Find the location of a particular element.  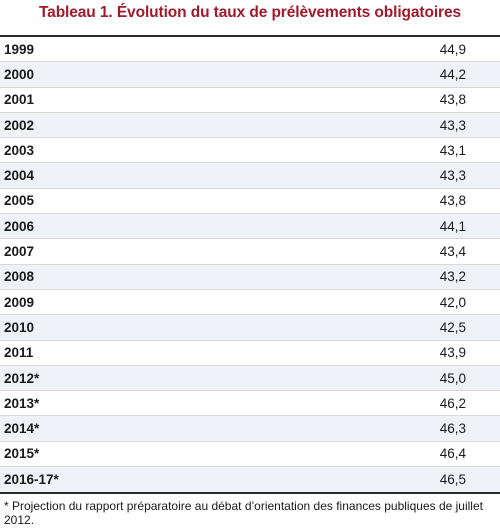

year-cell: 2016-17* is located at coordinates (31, 480).